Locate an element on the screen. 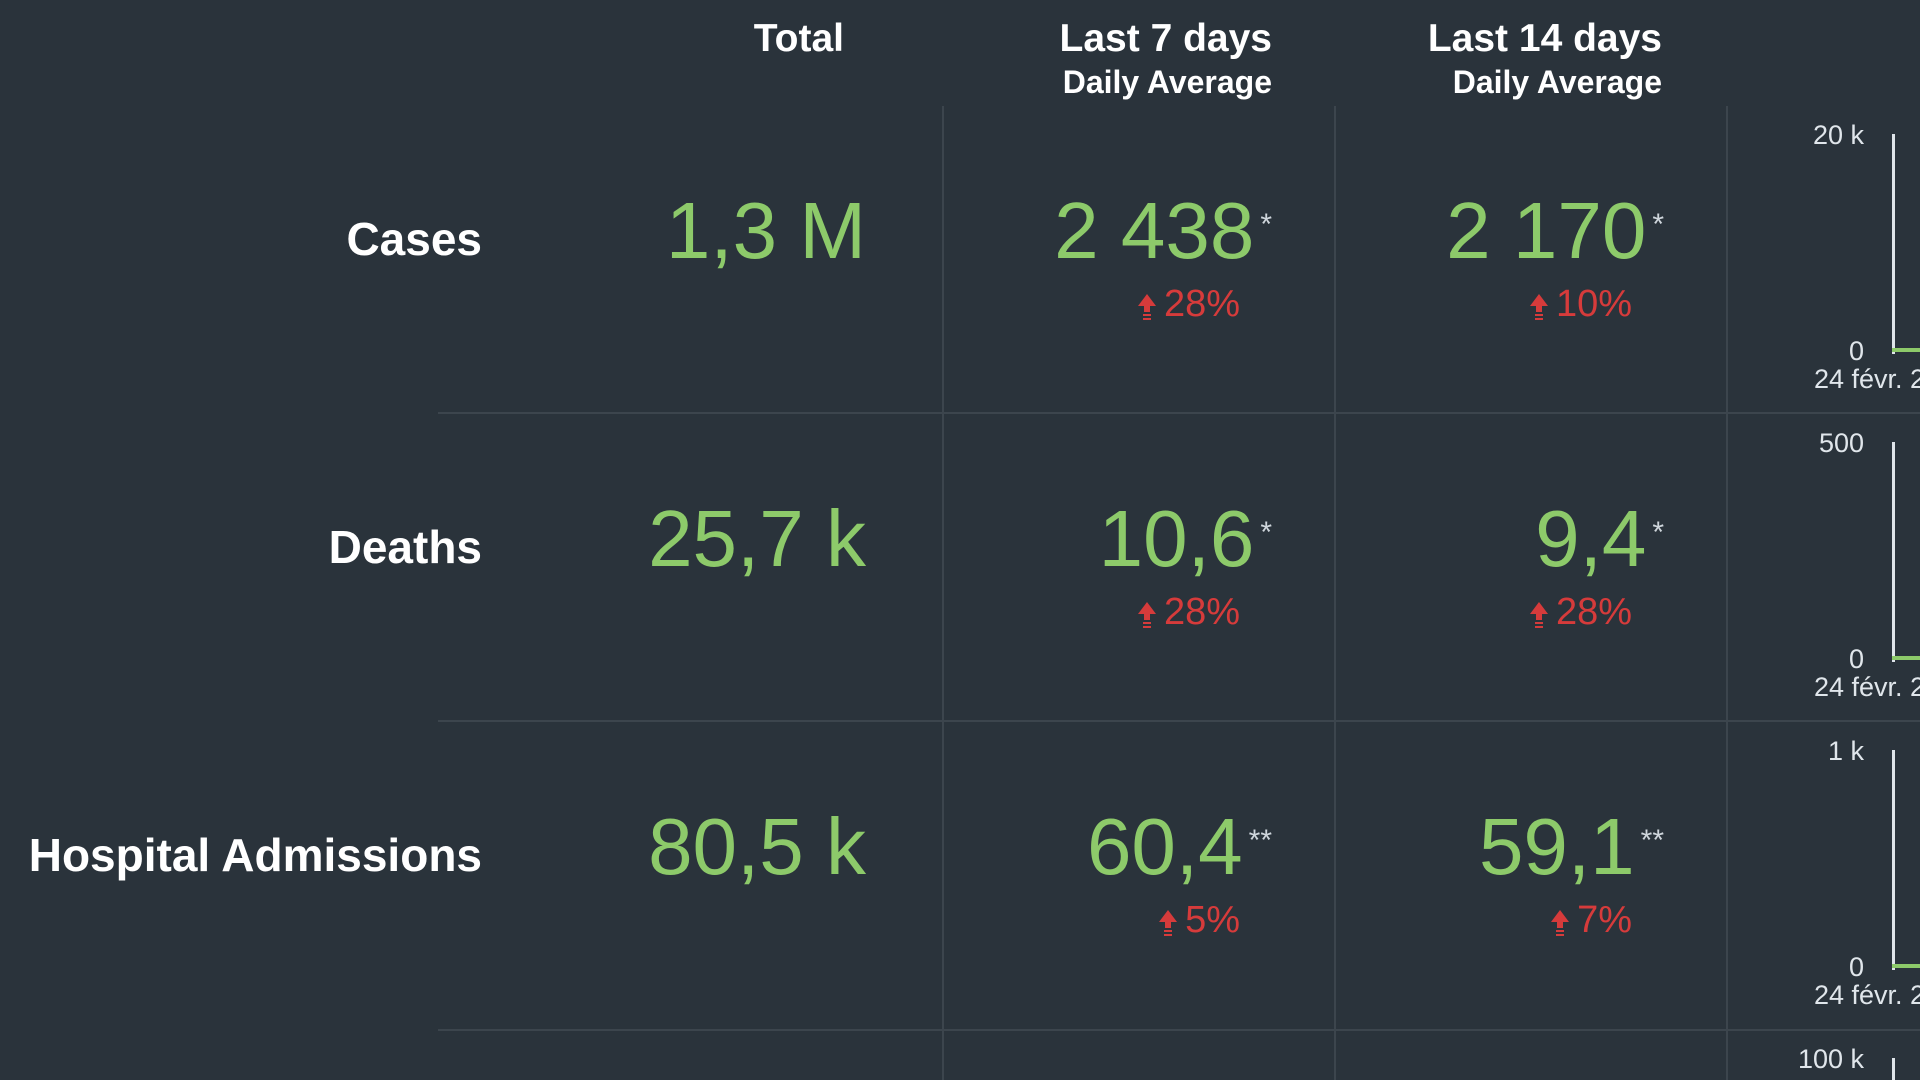 The image size is (1920, 1080). last14-change: 7% is located at coordinates (1591, 920).